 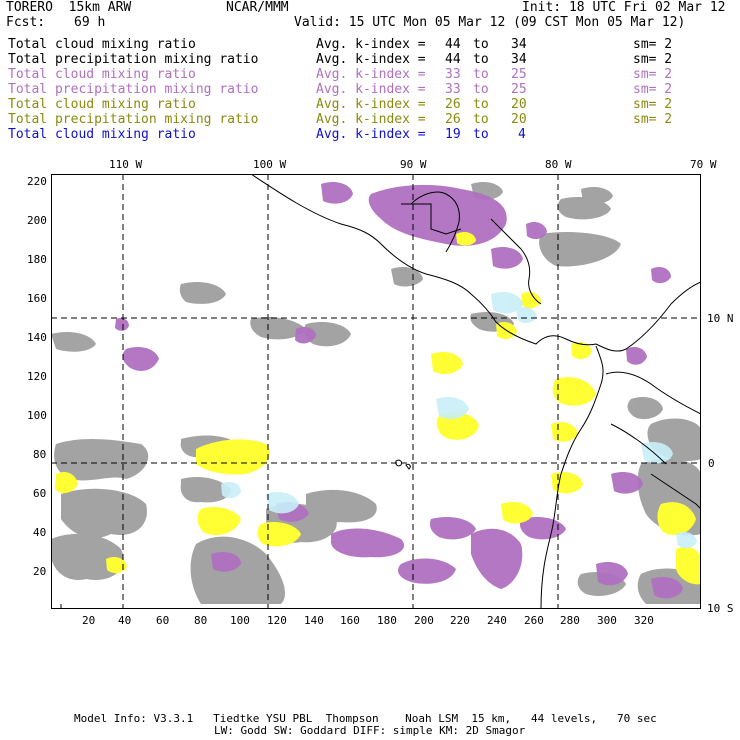 I want to click on y-tick-label: 180, so click(x=37, y=259).